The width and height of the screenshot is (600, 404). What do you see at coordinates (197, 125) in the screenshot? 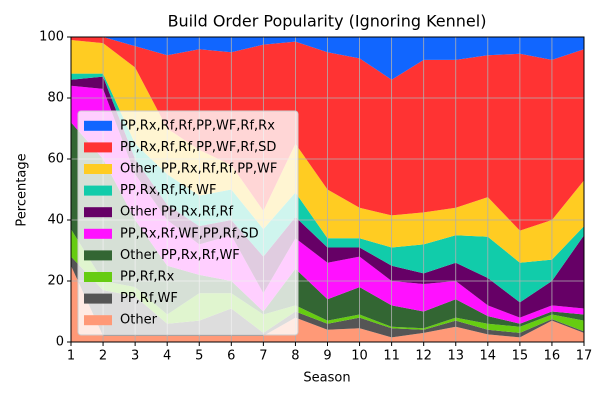
I see `legend-label: PP,Rx,Rf,Rf,PP,WF,Rf,Rx` at bounding box center [197, 125].